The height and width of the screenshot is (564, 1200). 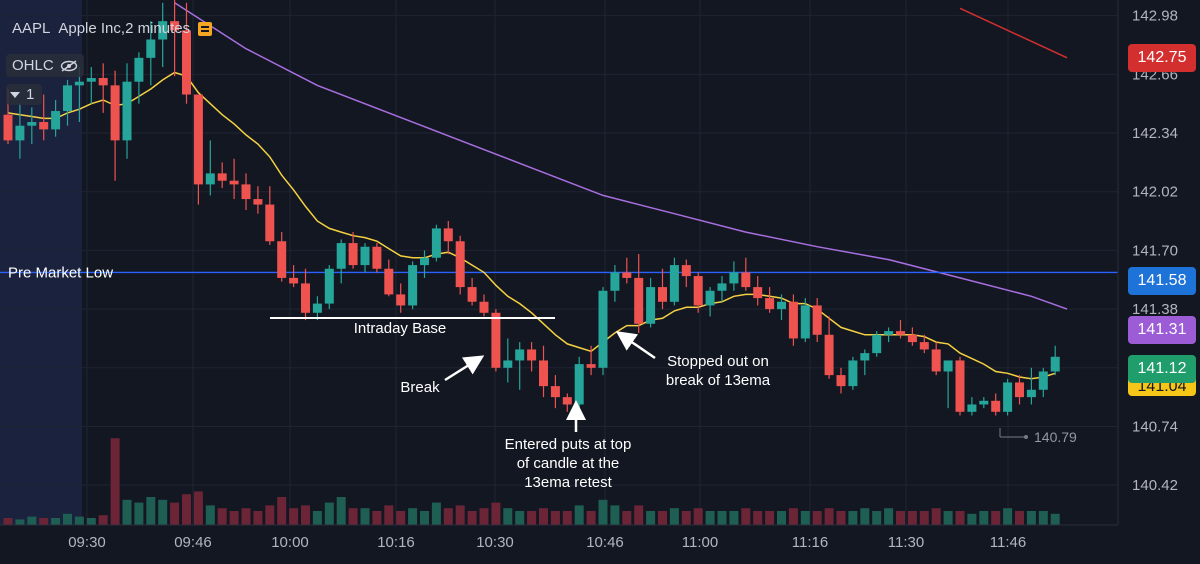 I want to click on notes-icon, so click(x=205, y=28).